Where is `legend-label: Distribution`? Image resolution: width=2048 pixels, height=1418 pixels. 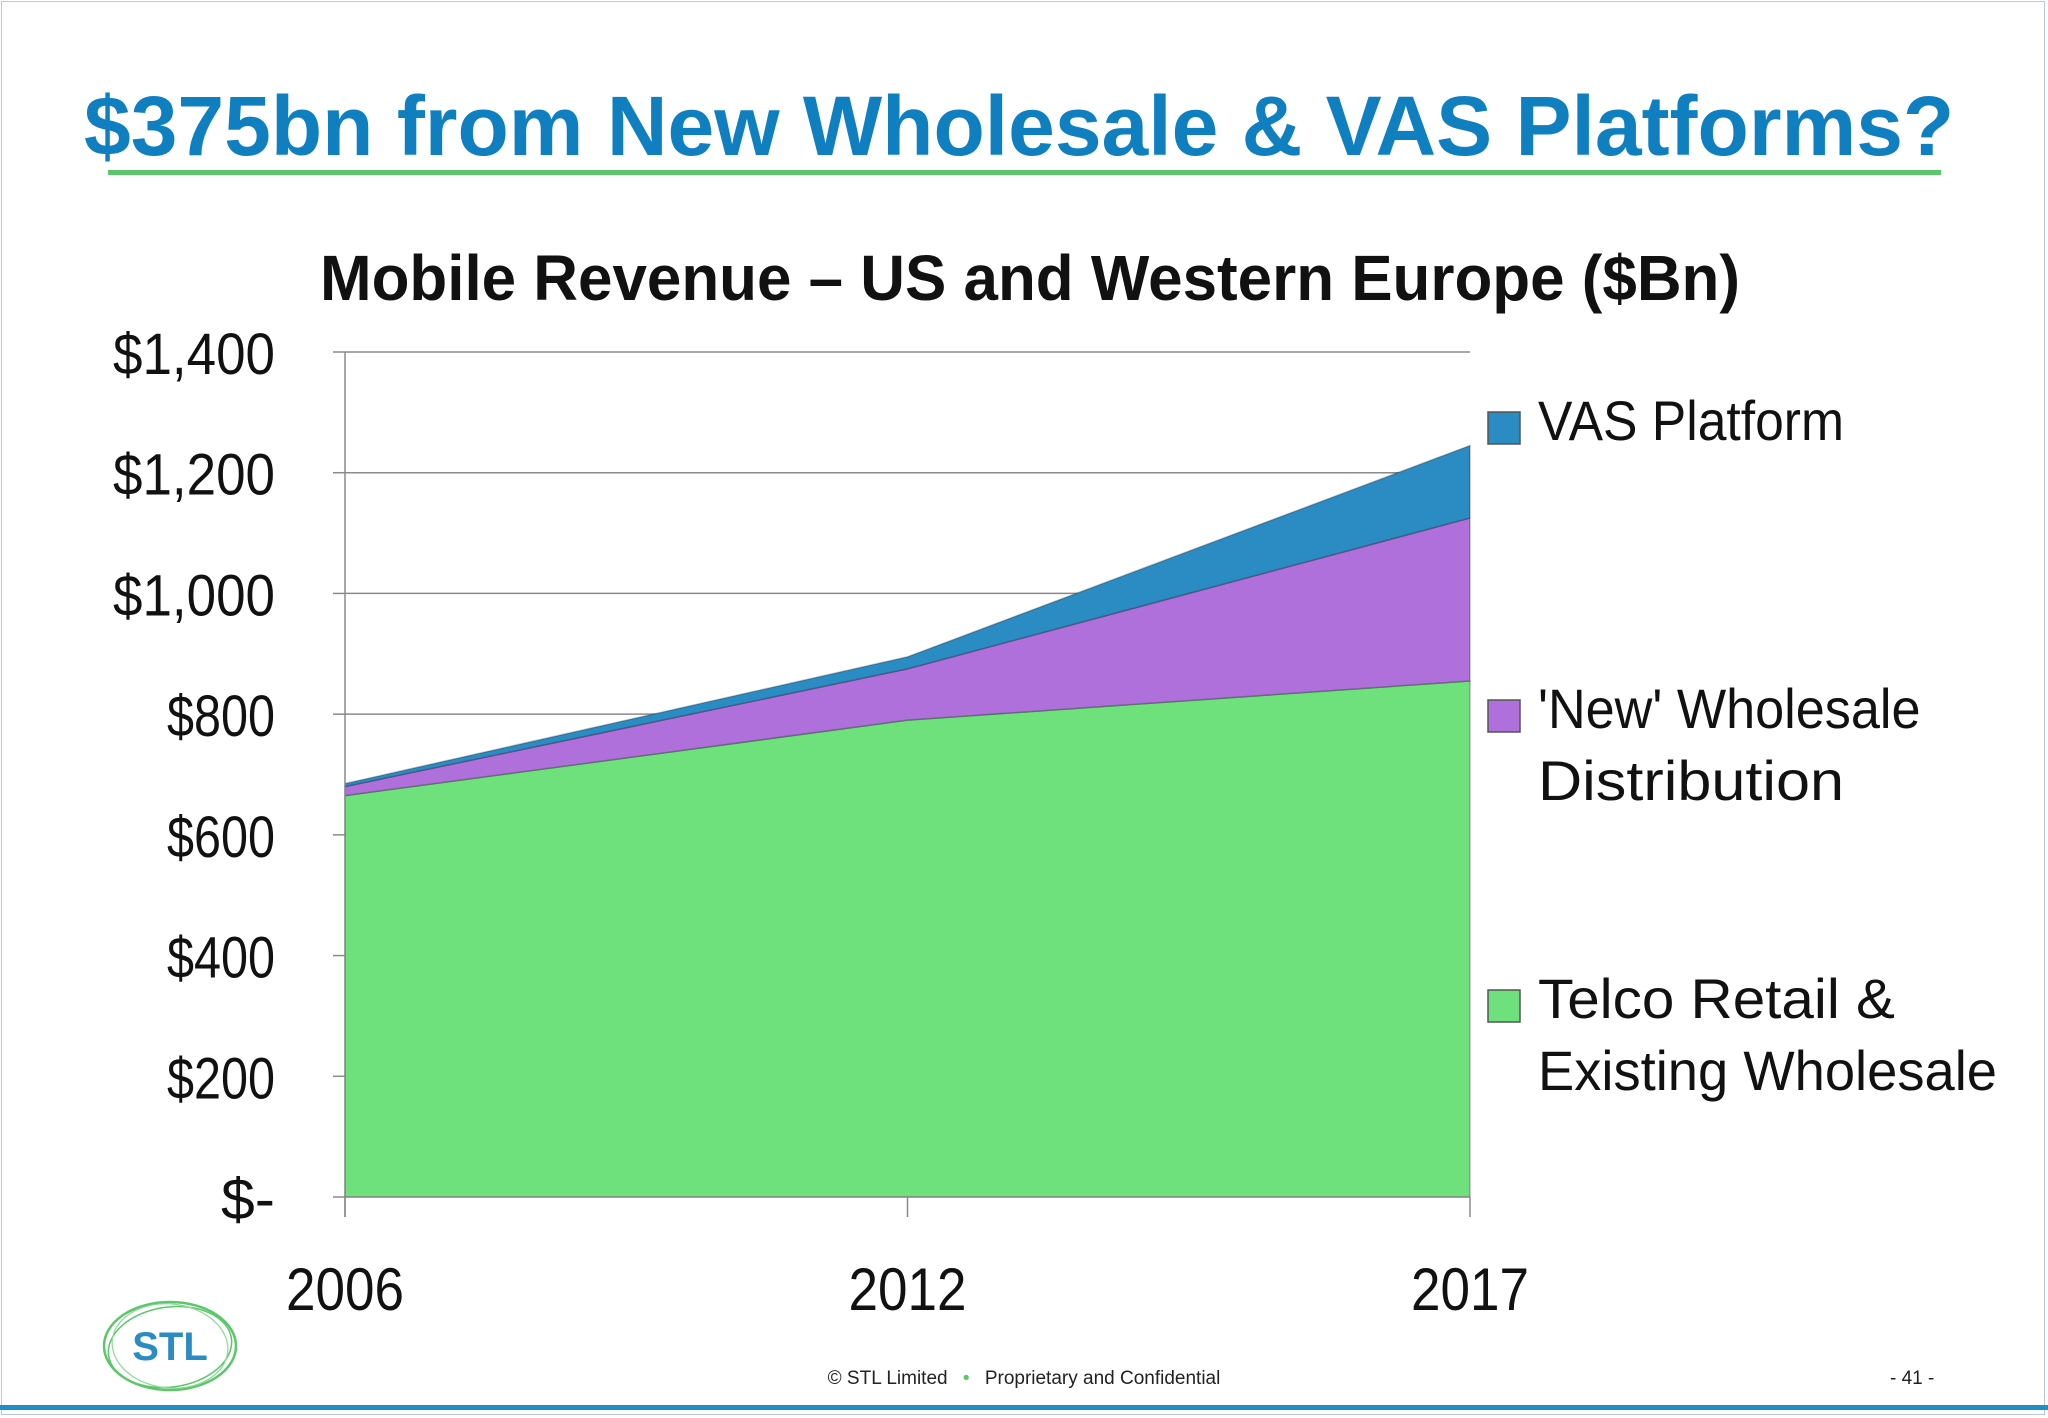
legend-label: Distribution is located at coordinates (1691, 780).